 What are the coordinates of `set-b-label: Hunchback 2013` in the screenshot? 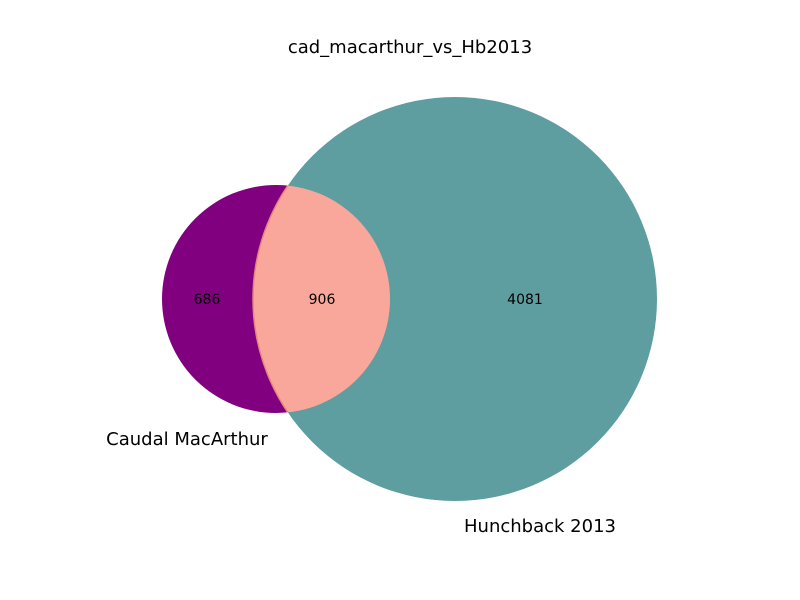 It's located at (540, 526).